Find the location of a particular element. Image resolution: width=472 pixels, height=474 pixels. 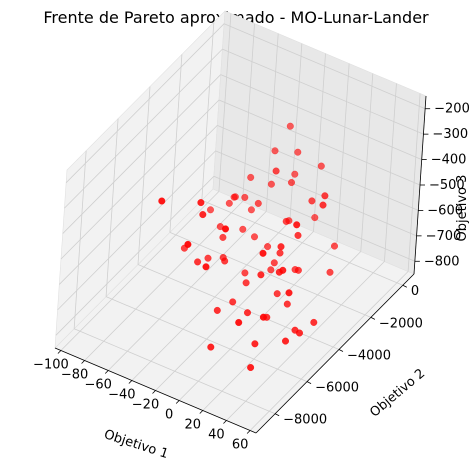

z-tick-label: −800 is located at coordinates (442, 261).